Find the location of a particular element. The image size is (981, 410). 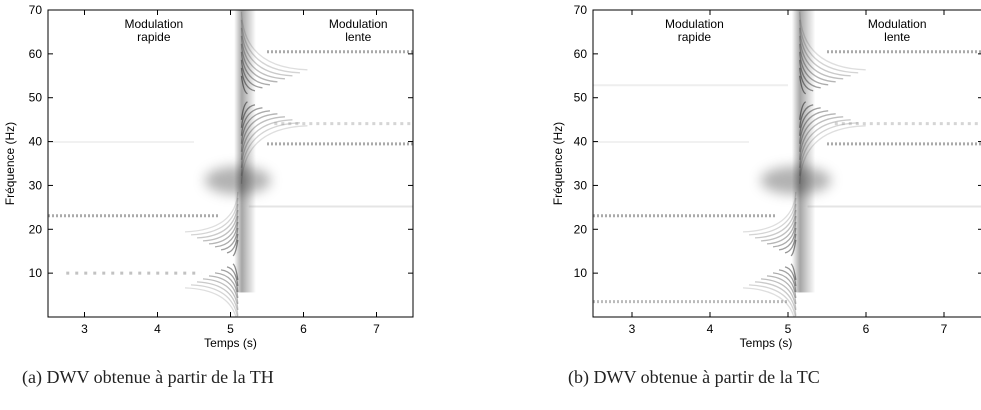

y-tick-label: 10 is located at coordinates (581, 273).